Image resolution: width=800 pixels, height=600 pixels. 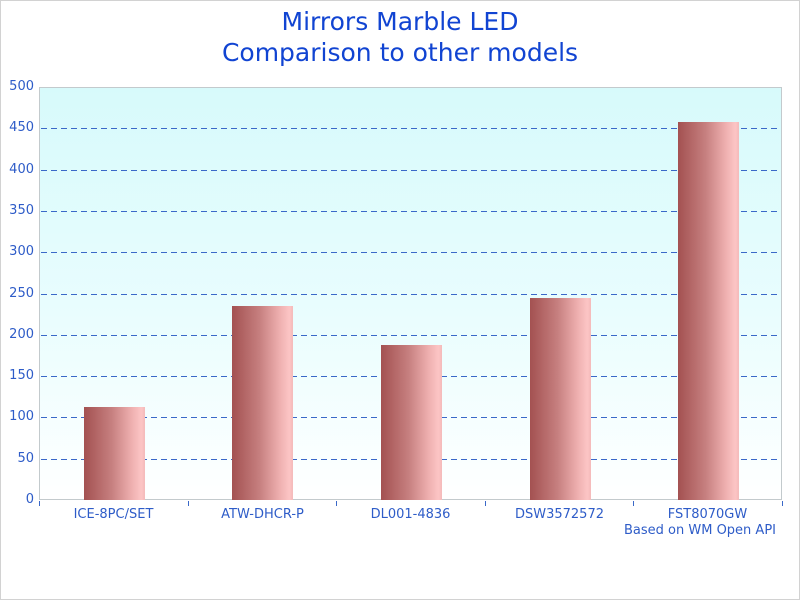 I want to click on y-axis-label: 450, so click(x=21, y=128).